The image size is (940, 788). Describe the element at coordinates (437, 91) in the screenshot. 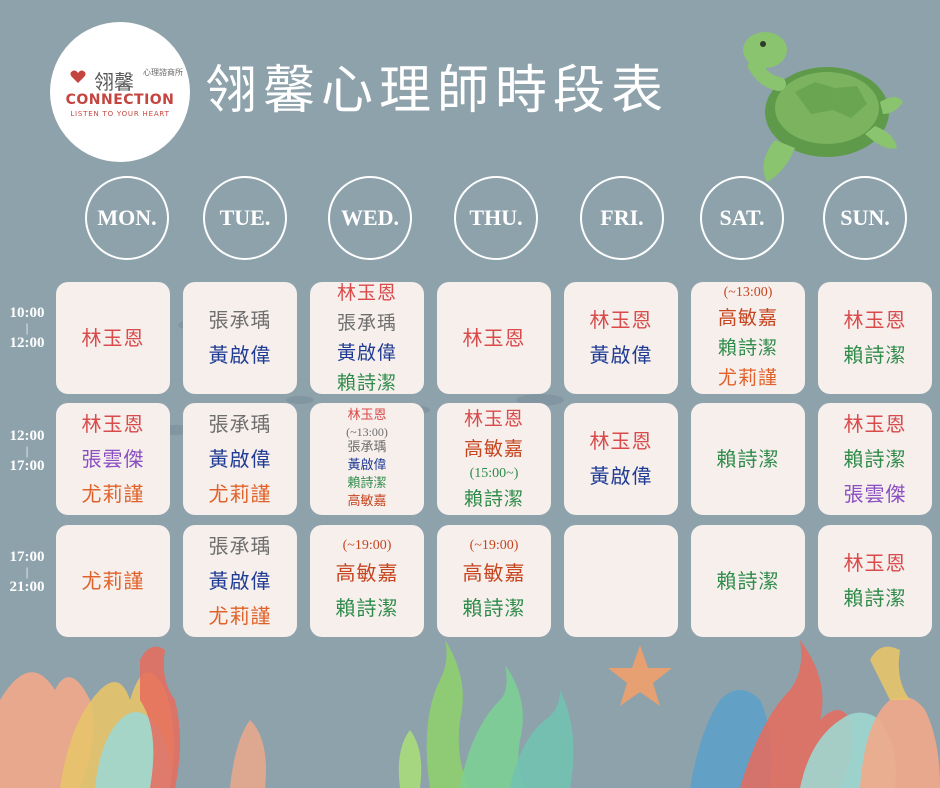

I see `page-title: 翎馨心理師時段表` at that location.